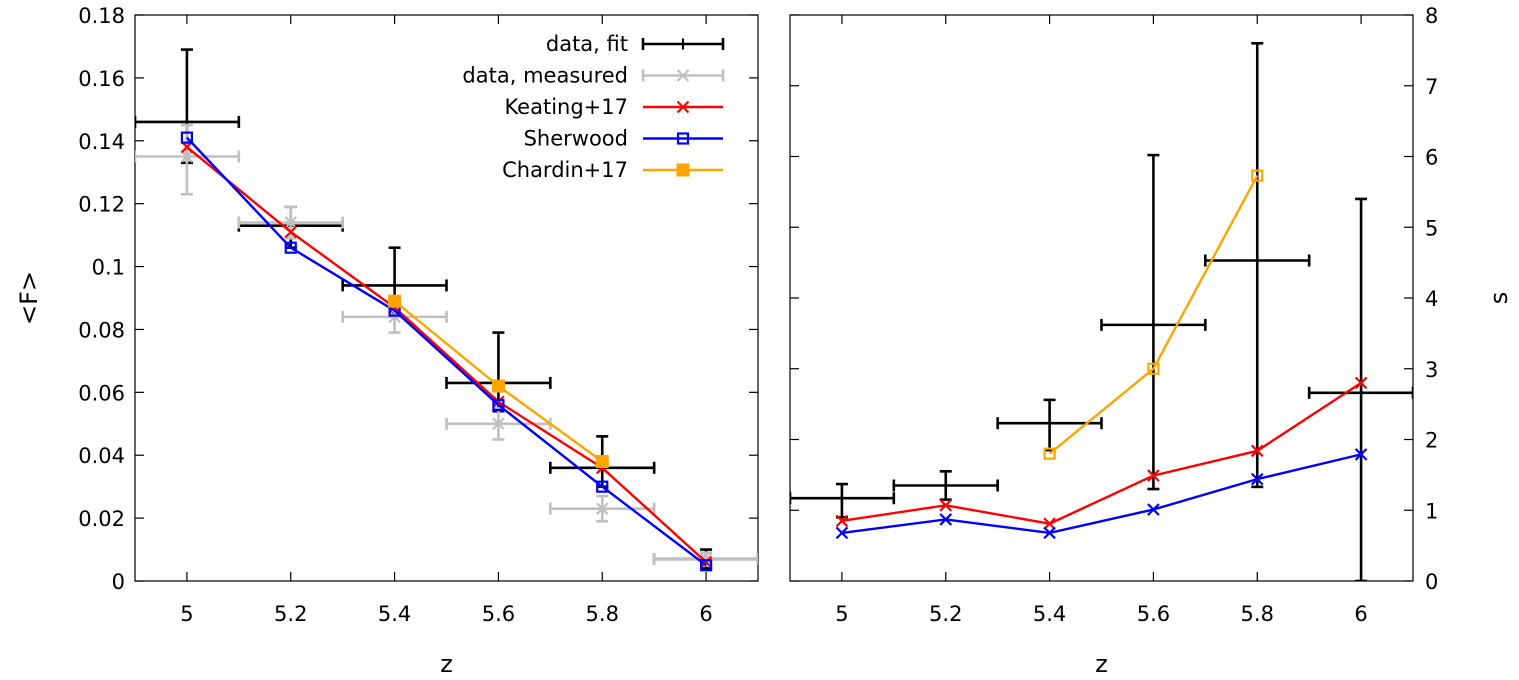 The height and width of the screenshot is (680, 1519). What do you see at coordinates (566, 107) in the screenshot?
I see `legend-label: Keating+17` at bounding box center [566, 107].